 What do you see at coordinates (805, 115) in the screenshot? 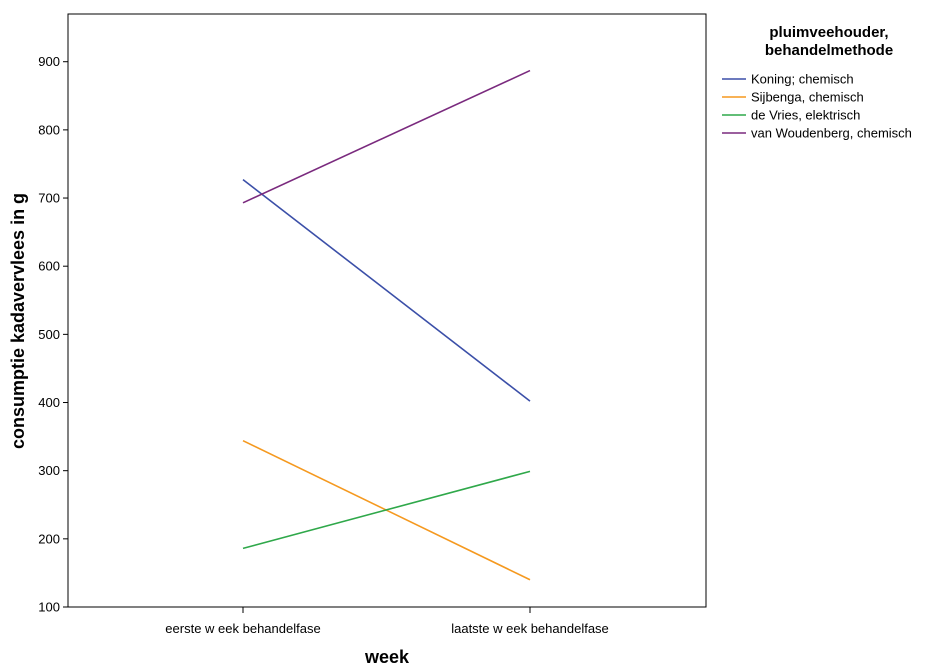
I see `legend-label: de Vries, elektrisch` at bounding box center [805, 115].